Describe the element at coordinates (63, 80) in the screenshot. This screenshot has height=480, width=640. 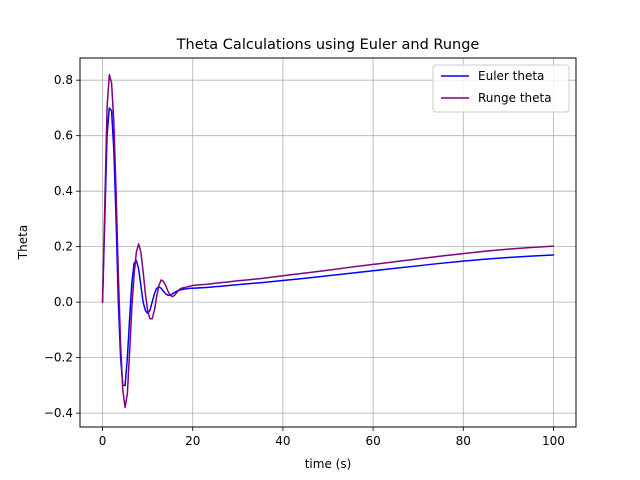
I see `y-tick-label: 0.8` at that location.